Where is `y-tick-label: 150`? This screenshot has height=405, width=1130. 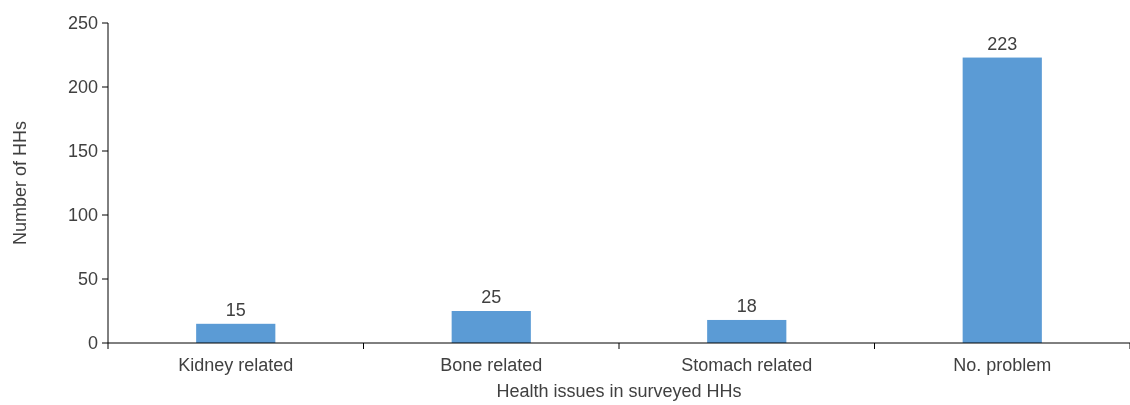
y-tick-label: 150 is located at coordinates (82, 151).